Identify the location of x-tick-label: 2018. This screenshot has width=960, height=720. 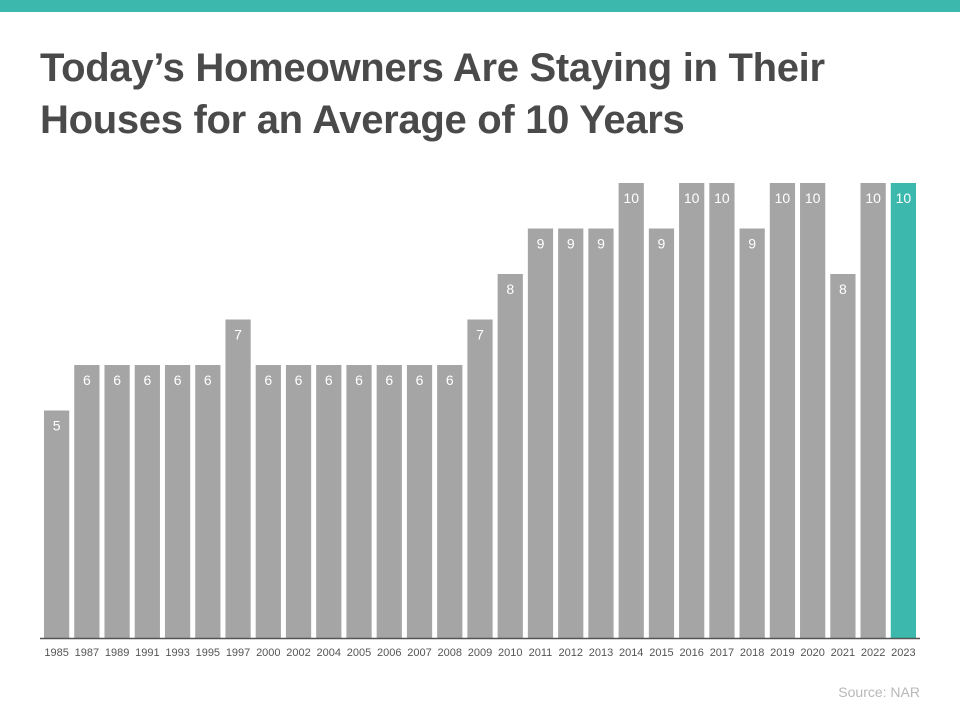
(752, 653).